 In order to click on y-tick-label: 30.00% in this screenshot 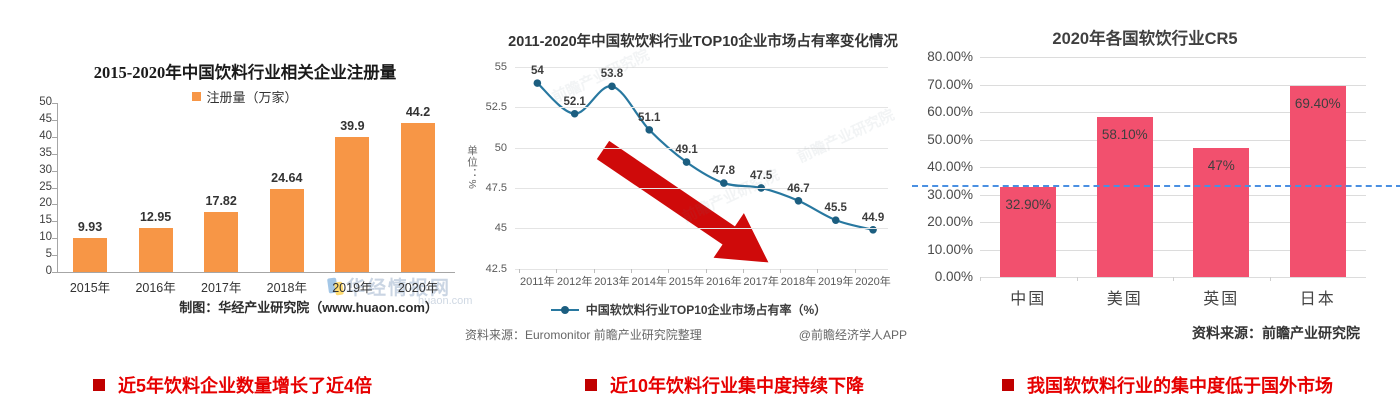, I will do `click(950, 194)`.